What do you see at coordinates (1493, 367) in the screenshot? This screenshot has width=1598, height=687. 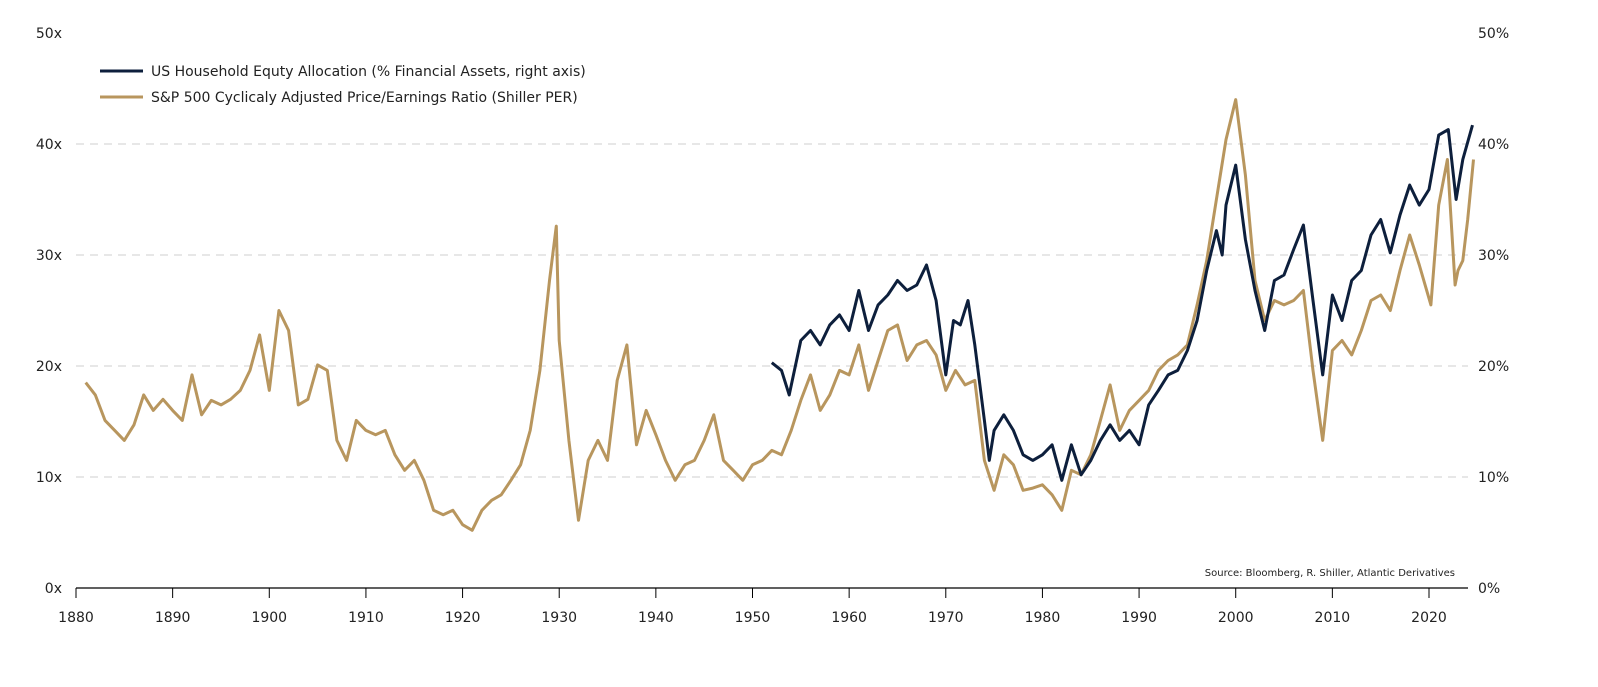 I see `y-right-tick-label: 20%` at bounding box center [1493, 367].